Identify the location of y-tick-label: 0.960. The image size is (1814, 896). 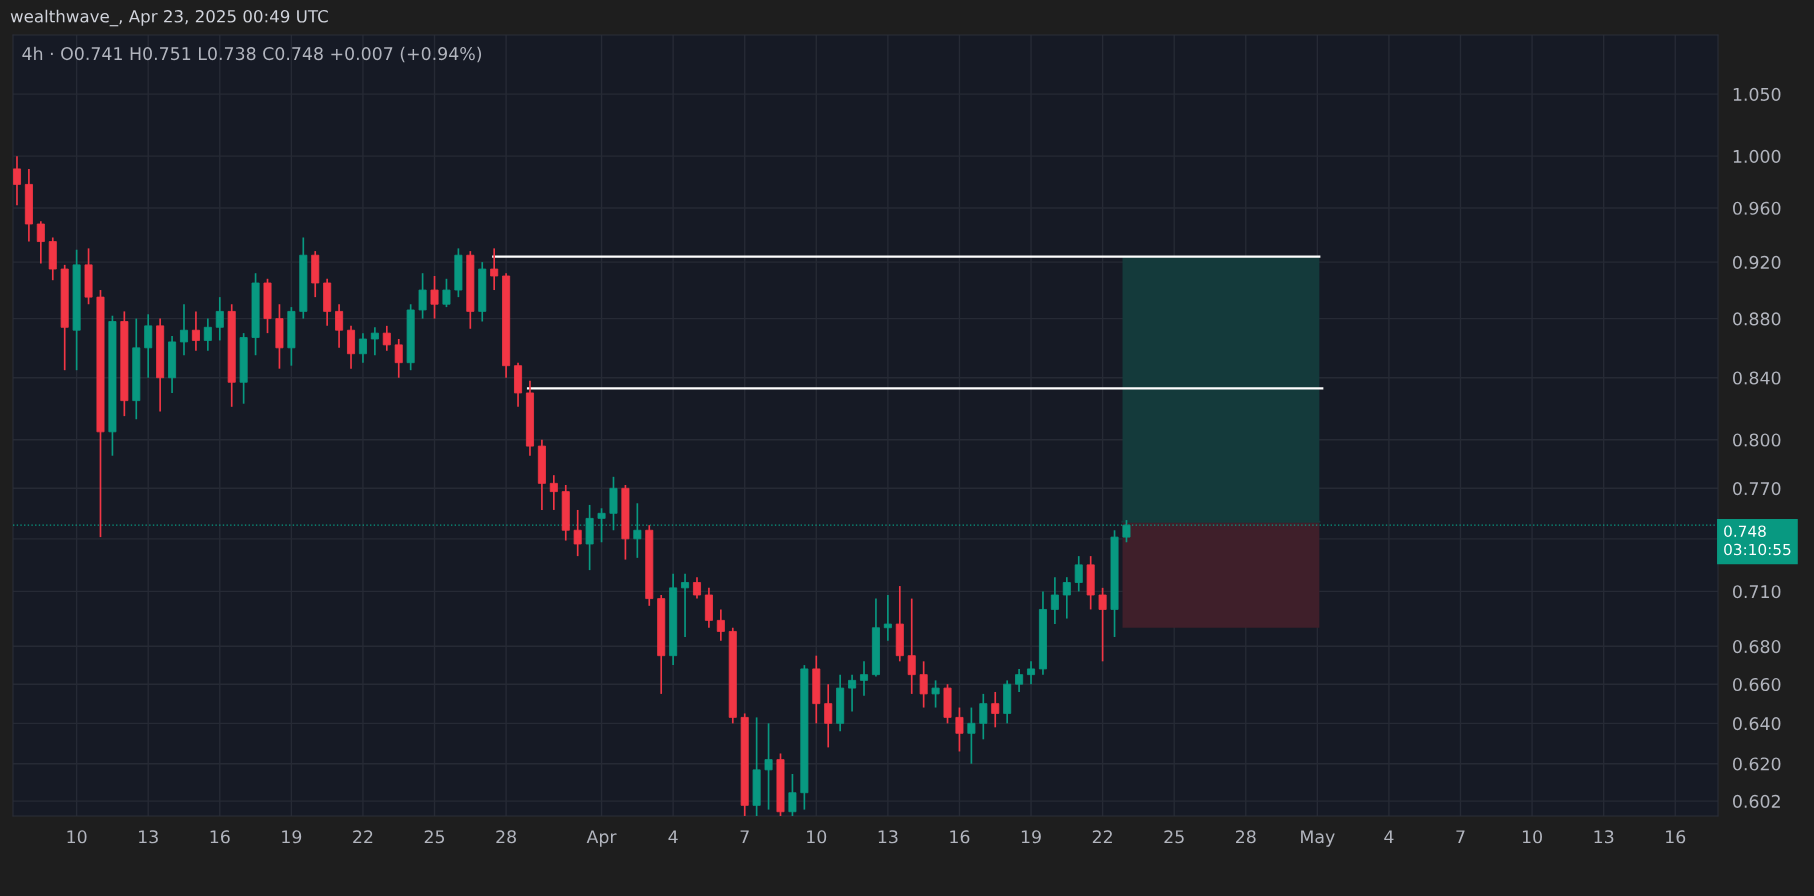
(1757, 208).